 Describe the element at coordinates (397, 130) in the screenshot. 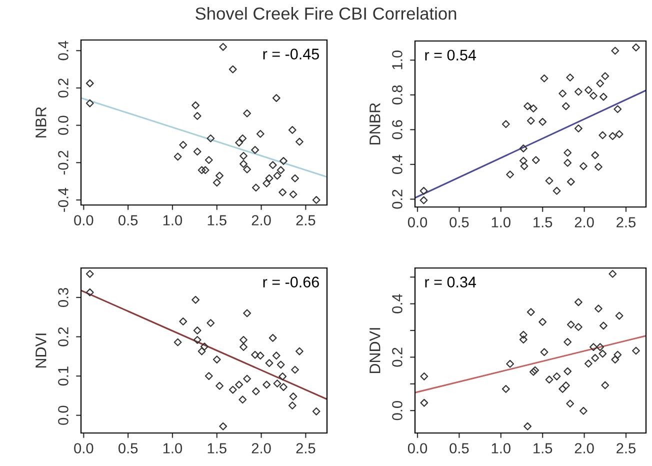

I see `y-tick-label: 0.6` at that location.